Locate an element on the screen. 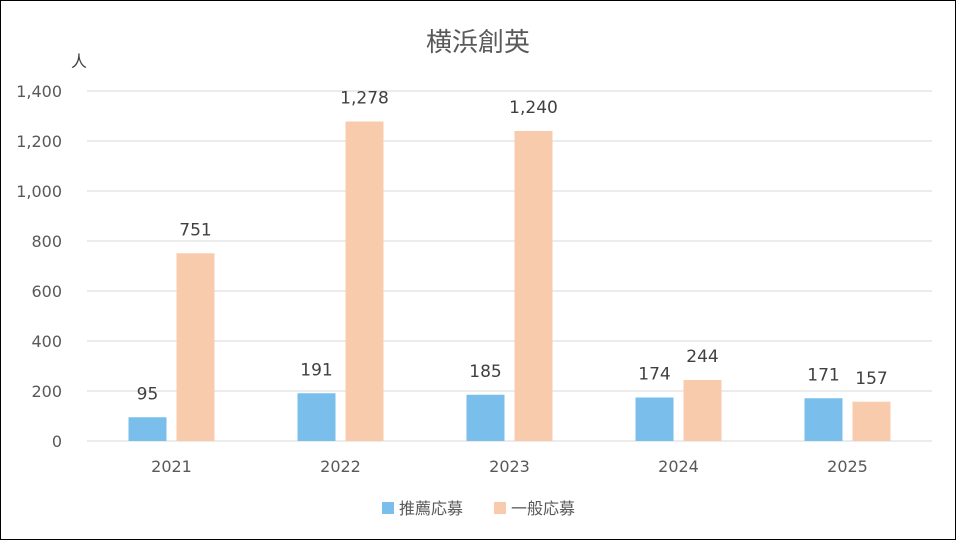 The image size is (956, 540). data-label-推薦応募-2025: 171 is located at coordinates (823, 375).